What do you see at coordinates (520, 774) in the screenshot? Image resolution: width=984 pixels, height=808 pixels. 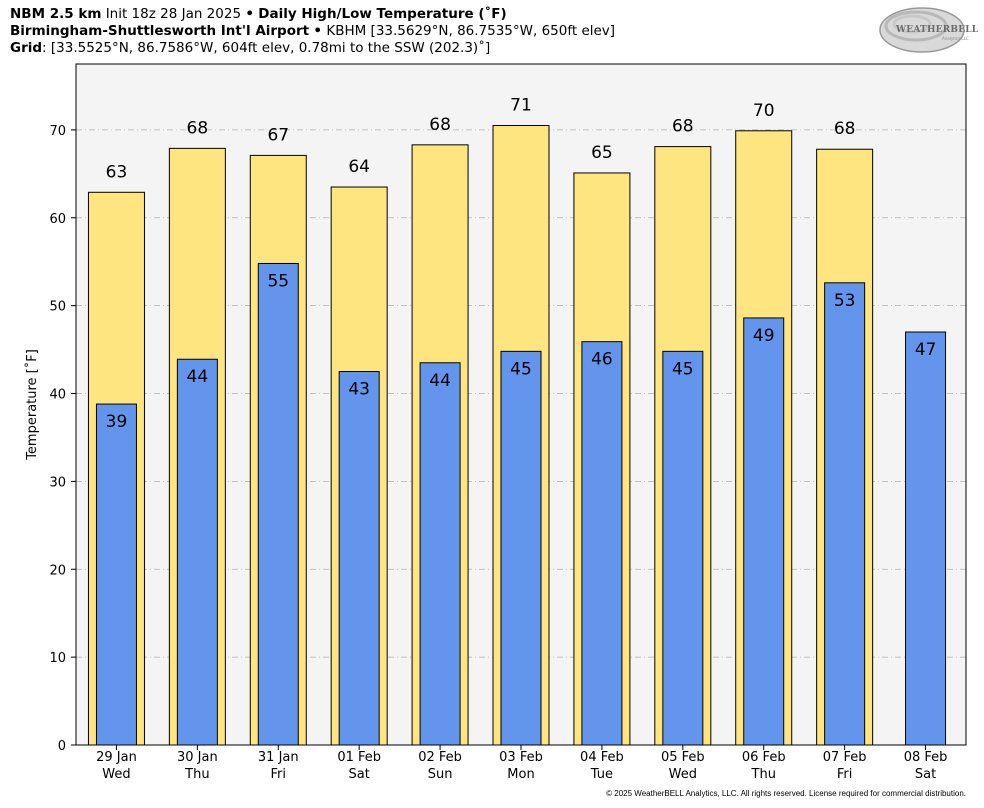 I see `x-tick-label-day: Mon` at bounding box center [520, 774].